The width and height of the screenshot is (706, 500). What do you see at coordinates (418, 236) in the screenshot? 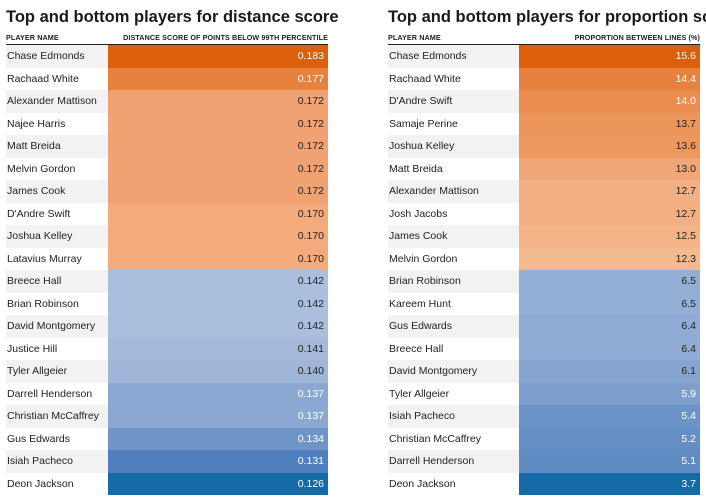
I see `player-name: James Cook` at bounding box center [418, 236].